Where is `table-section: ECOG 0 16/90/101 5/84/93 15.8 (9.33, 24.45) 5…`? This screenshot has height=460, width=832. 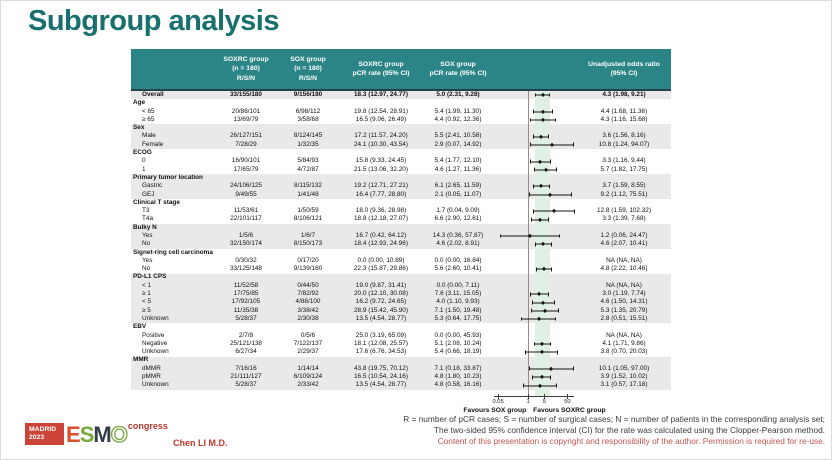 table-section: ECOG 0 16/90/101 5/84/93 15.8 (9.33, 24.45) 5… is located at coordinates (401, 161).